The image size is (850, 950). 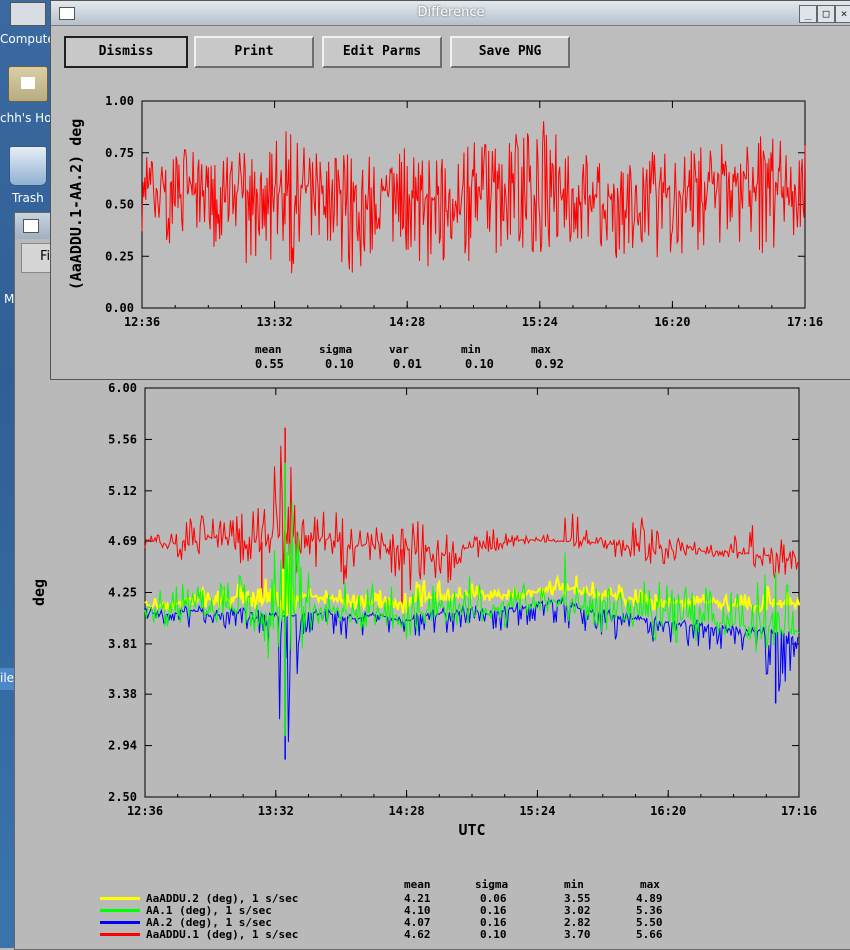 I want to click on legend-value: 3.70, so click(x=577, y=934).